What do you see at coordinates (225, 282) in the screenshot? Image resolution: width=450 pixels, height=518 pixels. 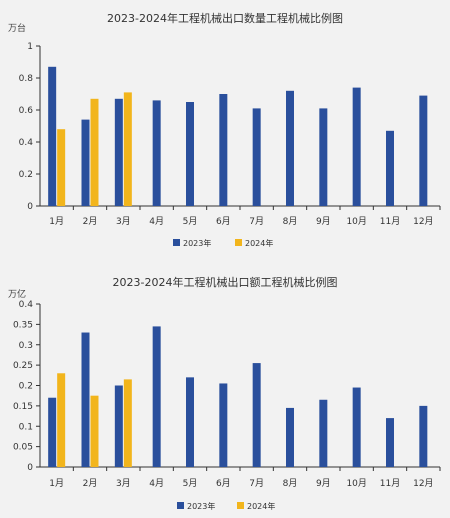 I see `chart-title: 2023-2024年工程机械出口额工程机械比例图` at bounding box center [225, 282].